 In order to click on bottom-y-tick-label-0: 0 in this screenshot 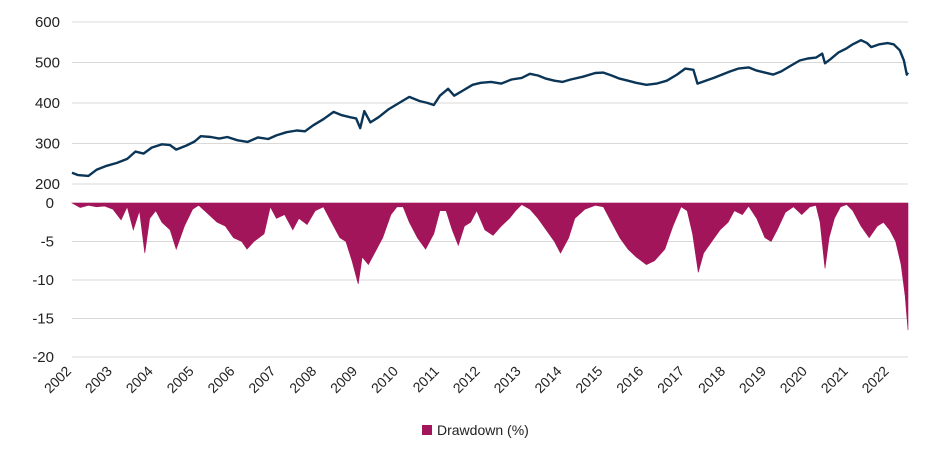, I will do `click(50, 203)`.